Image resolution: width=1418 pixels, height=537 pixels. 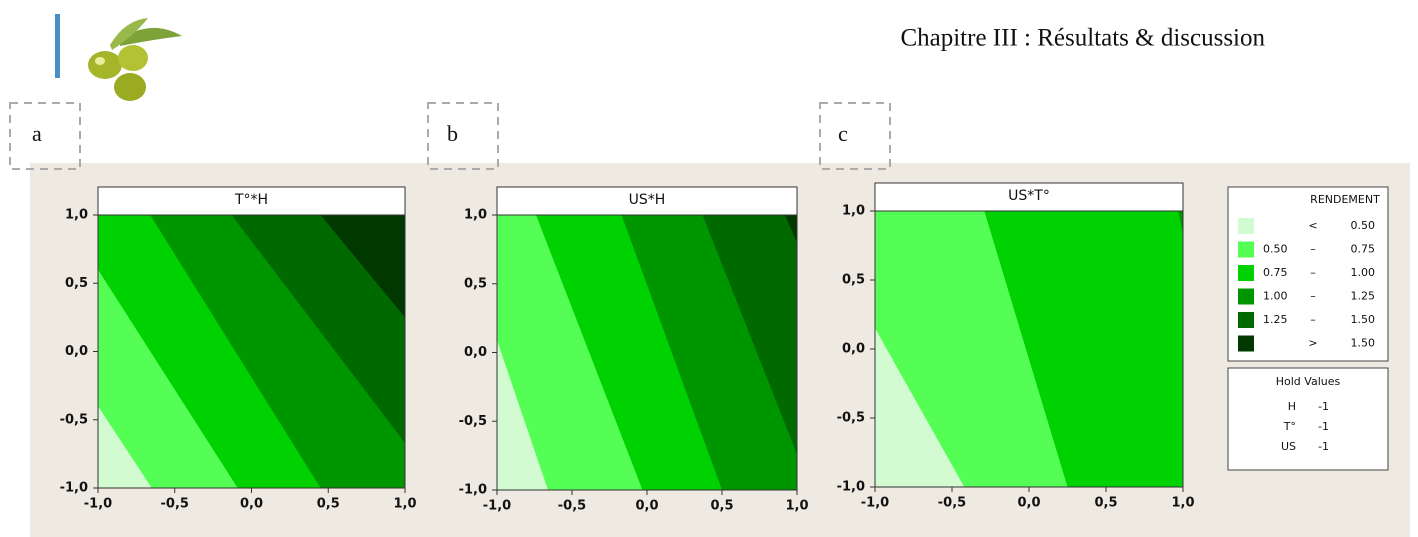 I want to click on legend-symbol: <, so click(x=1312, y=225).